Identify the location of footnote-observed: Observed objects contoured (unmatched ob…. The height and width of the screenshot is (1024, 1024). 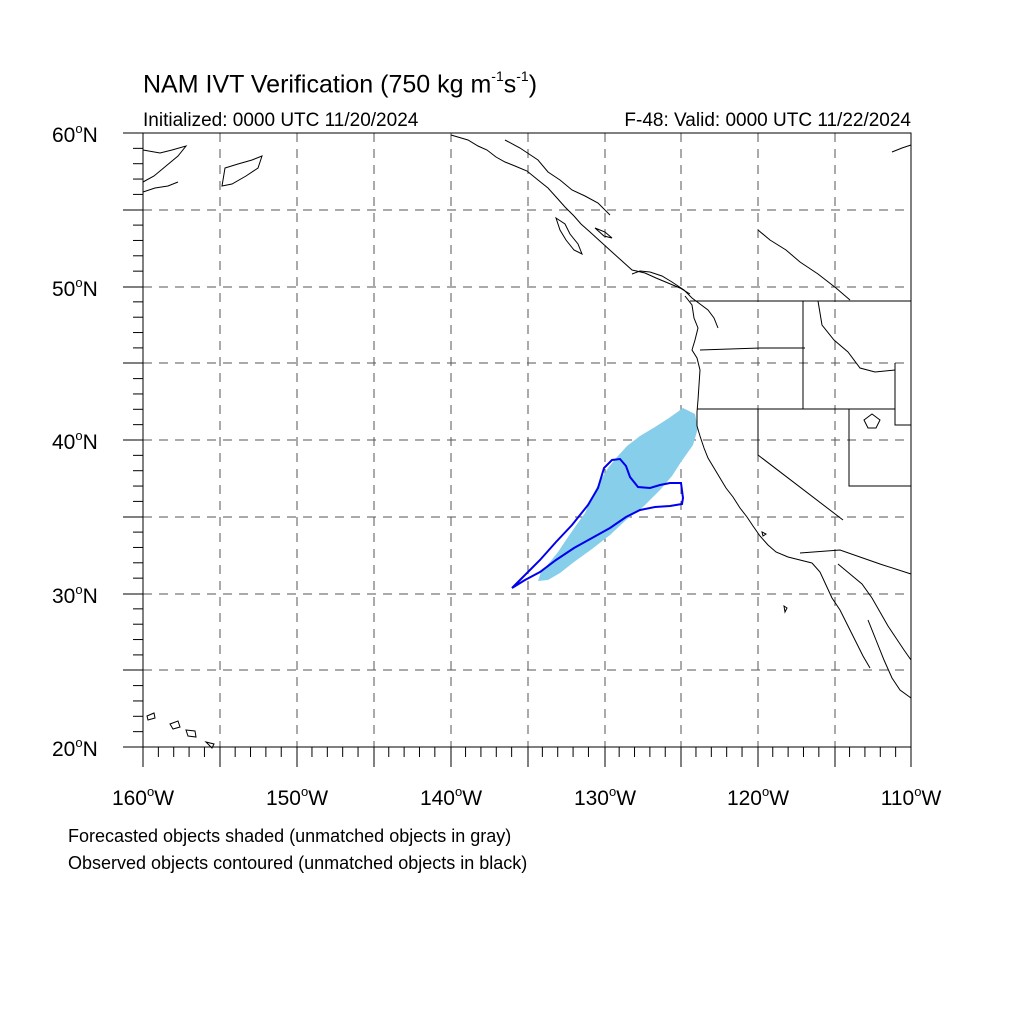
(298, 863).